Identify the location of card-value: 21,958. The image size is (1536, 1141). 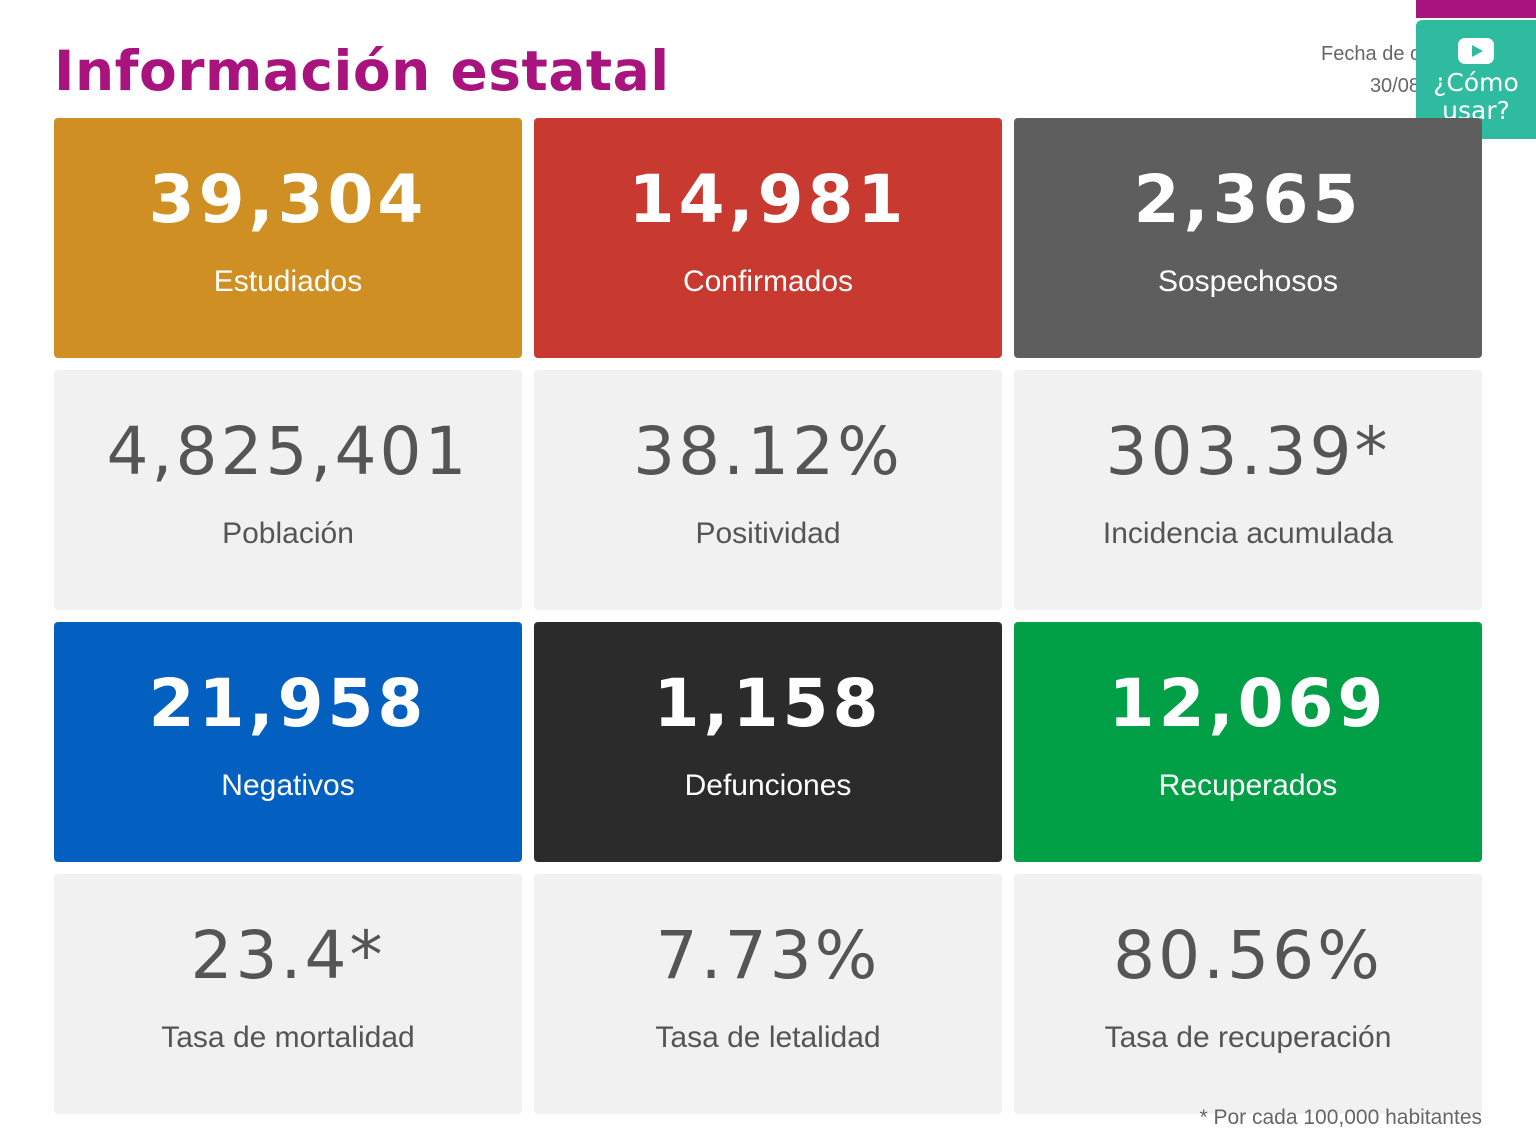
(288, 703).